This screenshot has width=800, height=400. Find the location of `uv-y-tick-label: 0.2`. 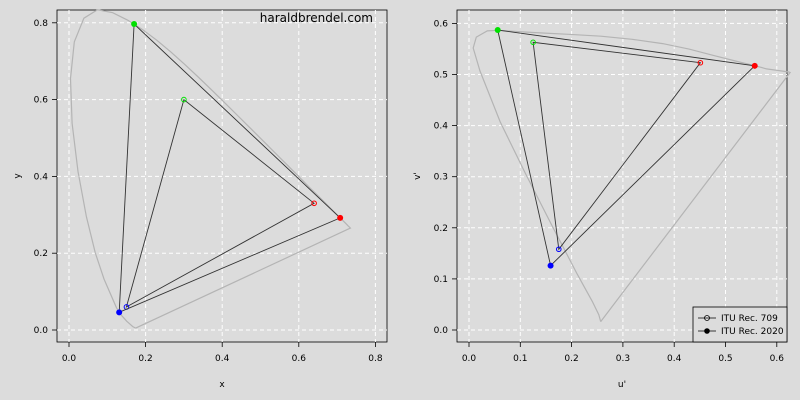

uv-y-tick-label: 0.2 is located at coordinates (441, 229).